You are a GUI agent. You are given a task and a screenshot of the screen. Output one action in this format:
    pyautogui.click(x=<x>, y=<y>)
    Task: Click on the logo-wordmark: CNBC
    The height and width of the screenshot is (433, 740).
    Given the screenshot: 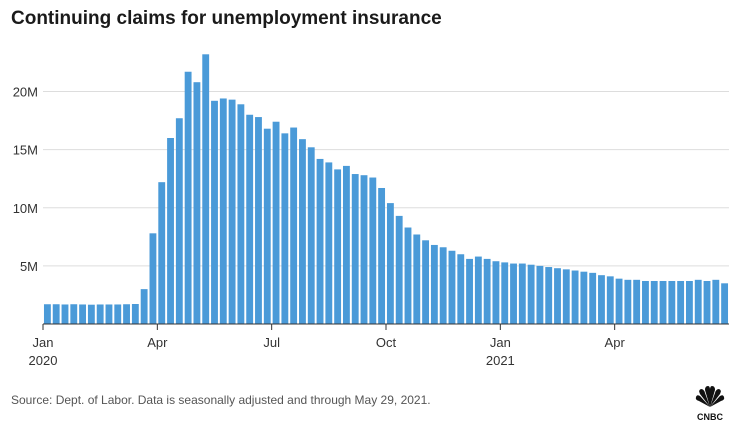 What is the action you would take?
    pyautogui.click(x=710, y=417)
    